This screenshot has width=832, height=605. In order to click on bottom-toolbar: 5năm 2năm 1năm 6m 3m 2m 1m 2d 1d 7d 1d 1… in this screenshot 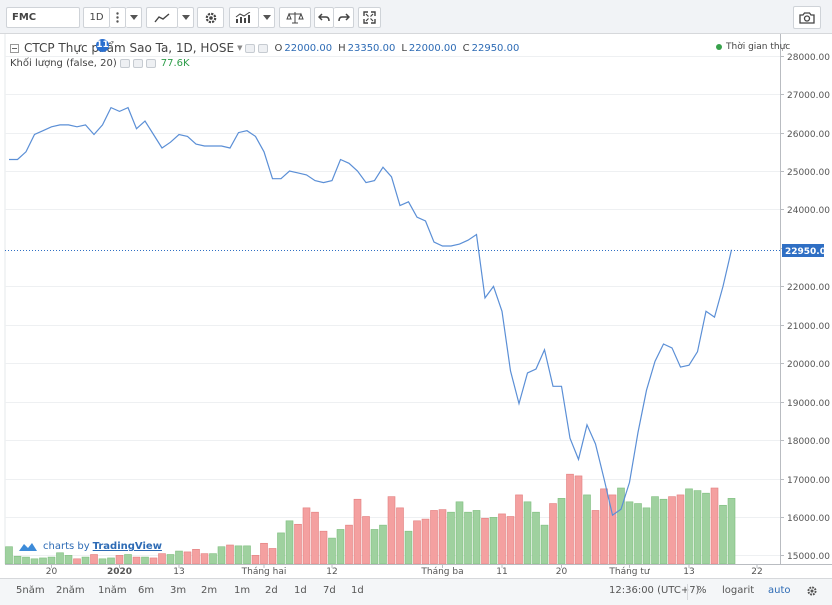, I will do `click(416, 591)`.